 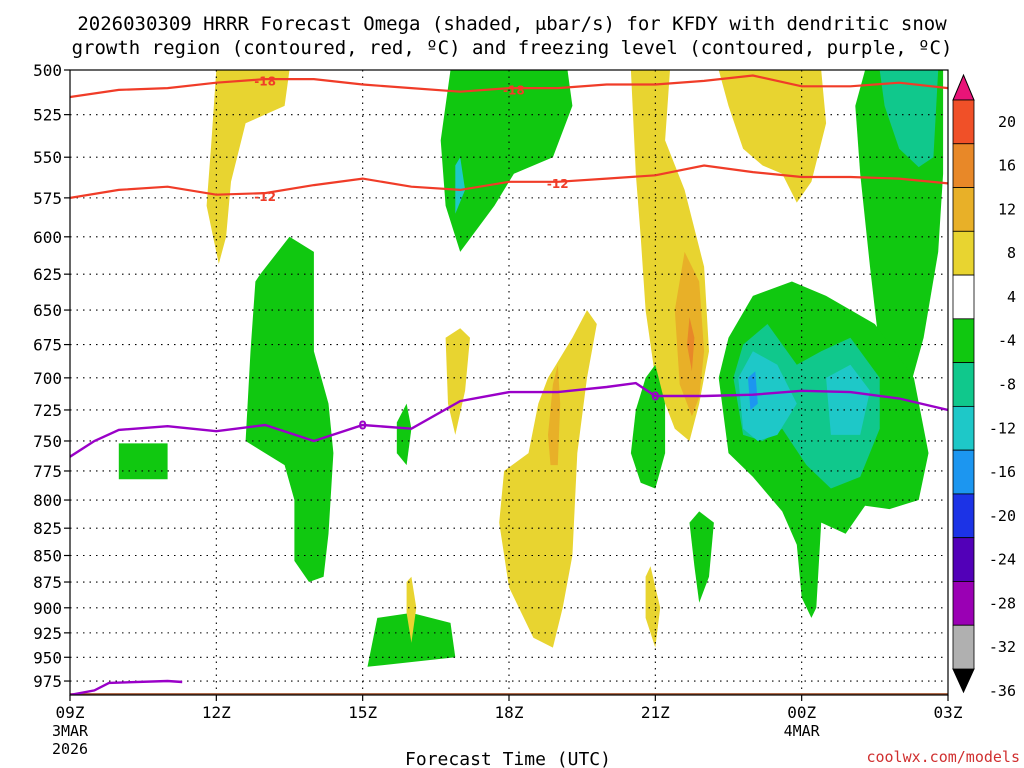 What do you see at coordinates (47, 310) in the screenshot?
I see `y-tick-label-650: 650` at bounding box center [47, 310].